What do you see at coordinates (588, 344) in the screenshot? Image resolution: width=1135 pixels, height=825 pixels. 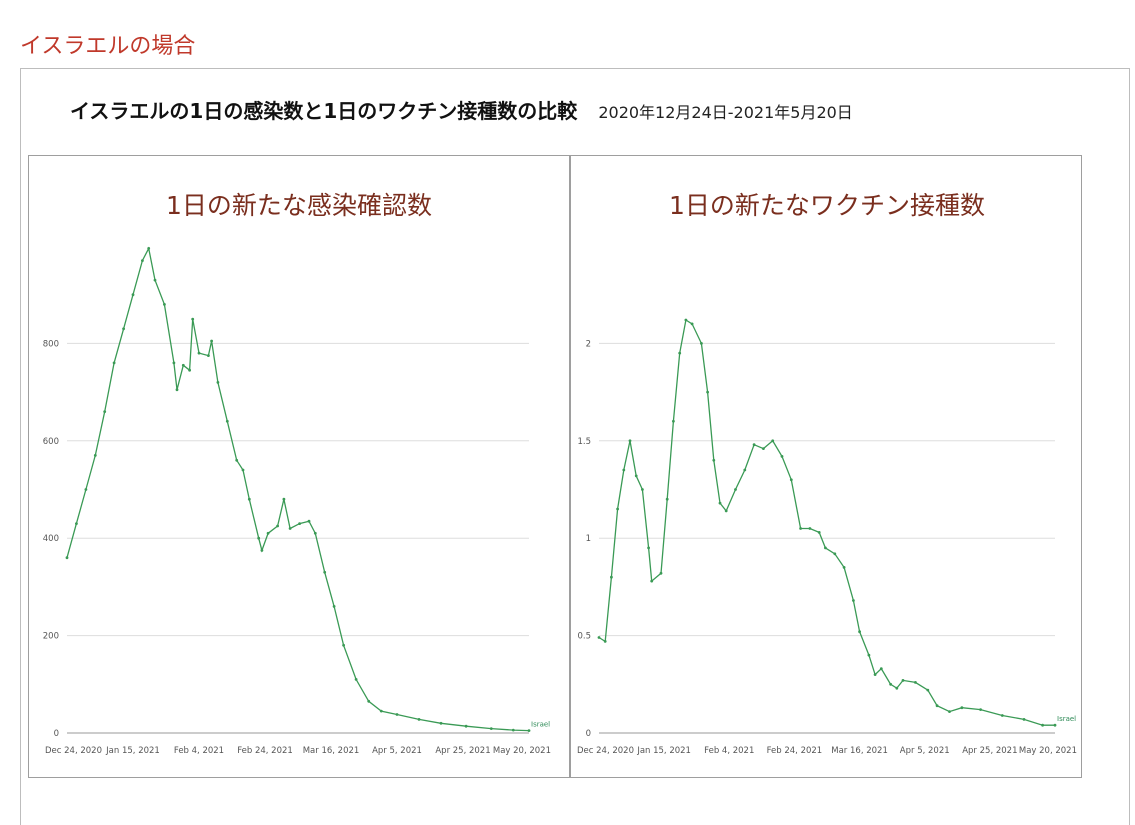 I see `vaccine-y-tick-label: 2` at bounding box center [588, 344].